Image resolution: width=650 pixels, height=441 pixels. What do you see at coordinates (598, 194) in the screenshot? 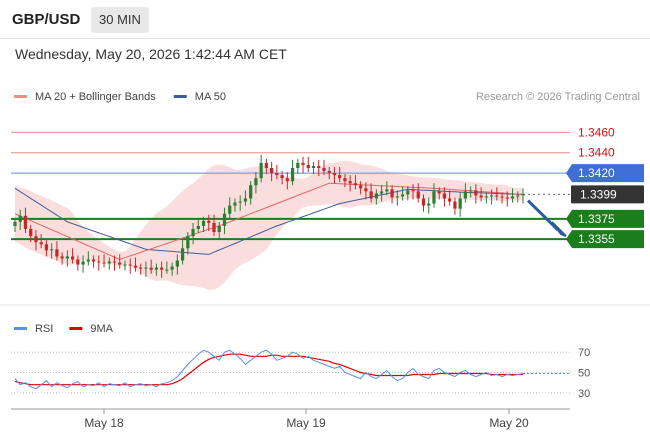
I see `current-price-label: 1.3399` at bounding box center [598, 194].